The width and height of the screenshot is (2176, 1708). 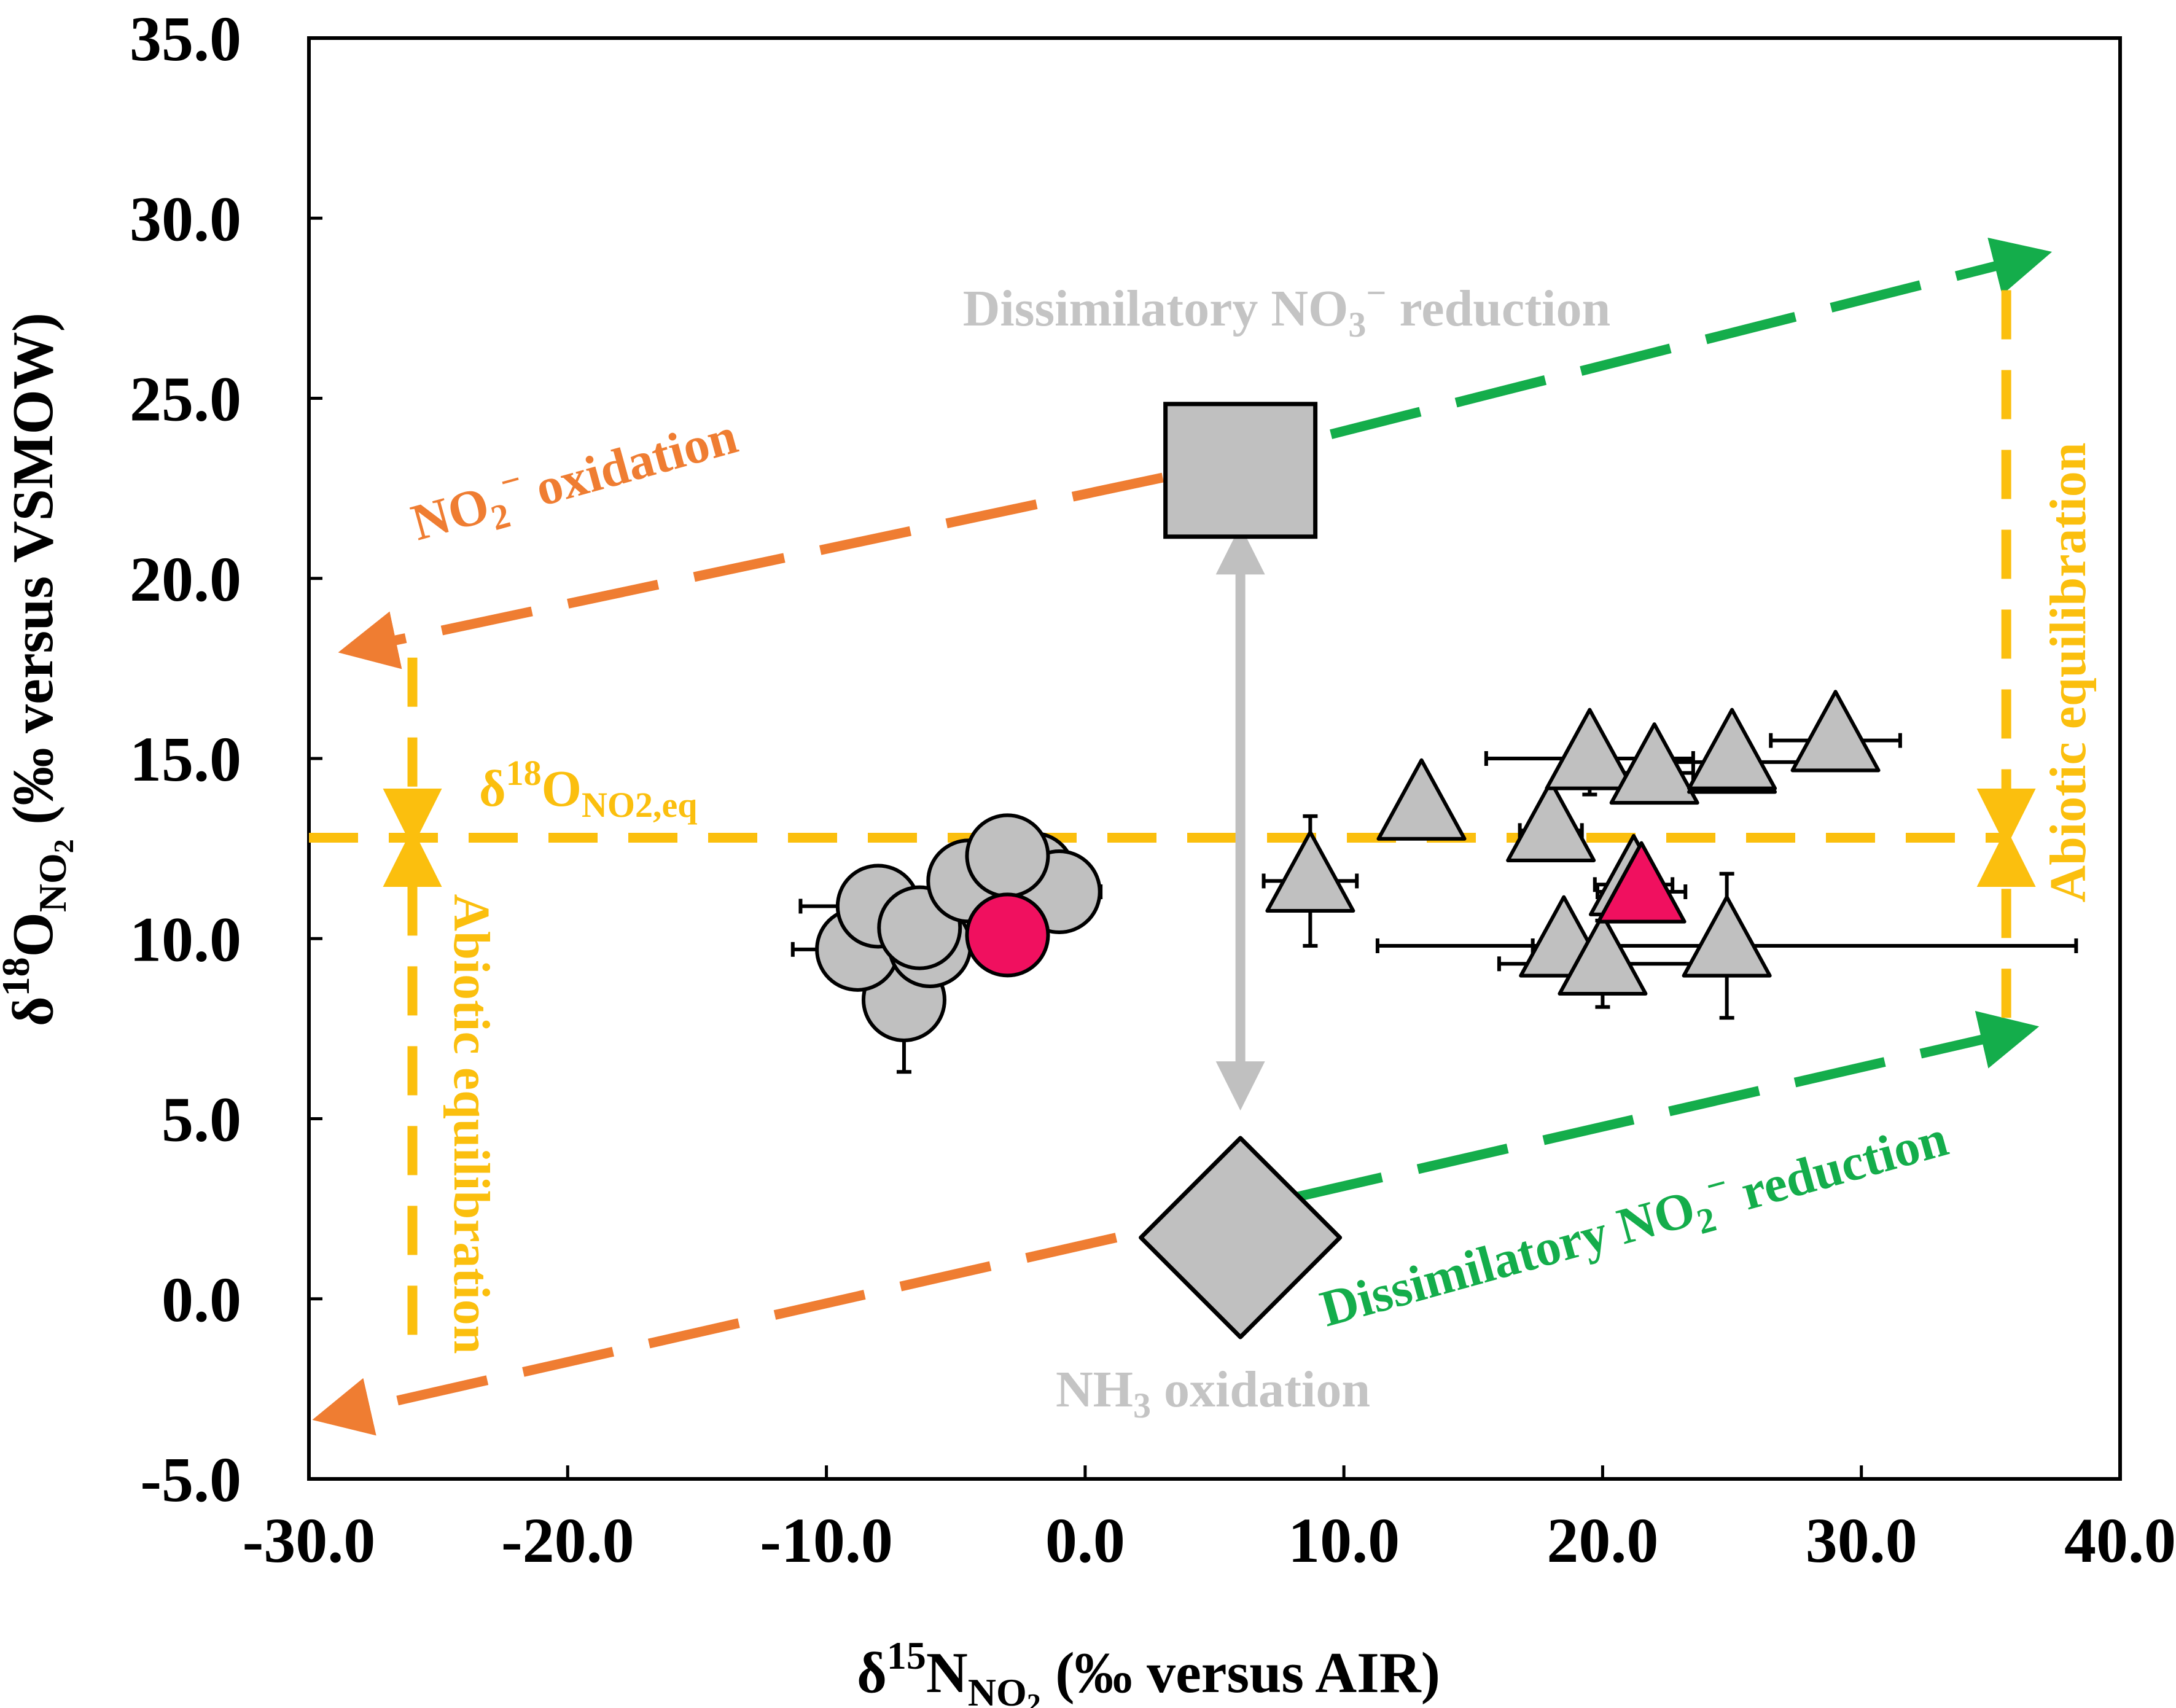 What do you see at coordinates (640, 805) in the screenshot?
I see `label-eq-sub: NO2,eq` at bounding box center [640, 805].